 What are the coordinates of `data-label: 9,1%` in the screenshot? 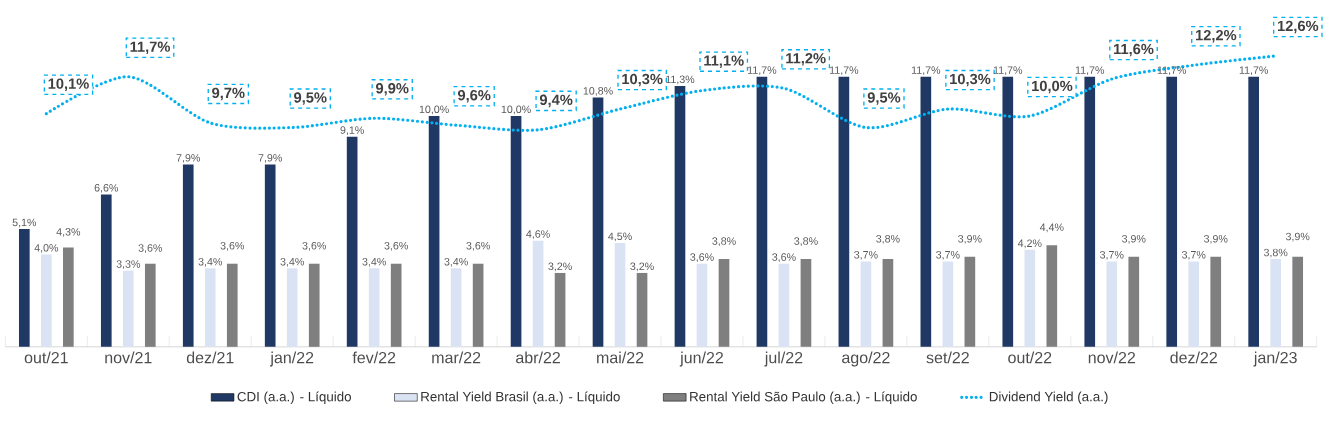 It's located at (352, 131).